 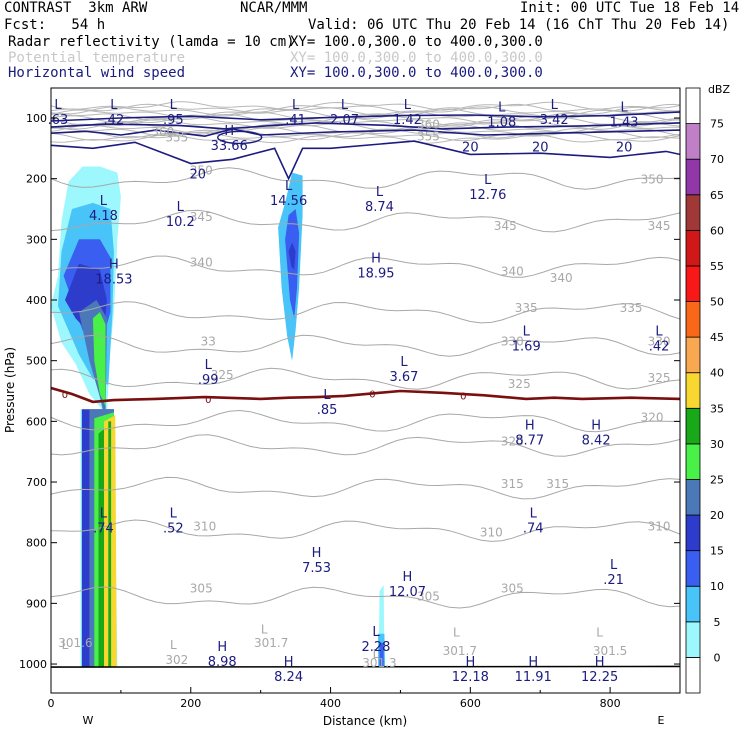 I want to click on colorbar-level: 65, so click(x=717, y=195).